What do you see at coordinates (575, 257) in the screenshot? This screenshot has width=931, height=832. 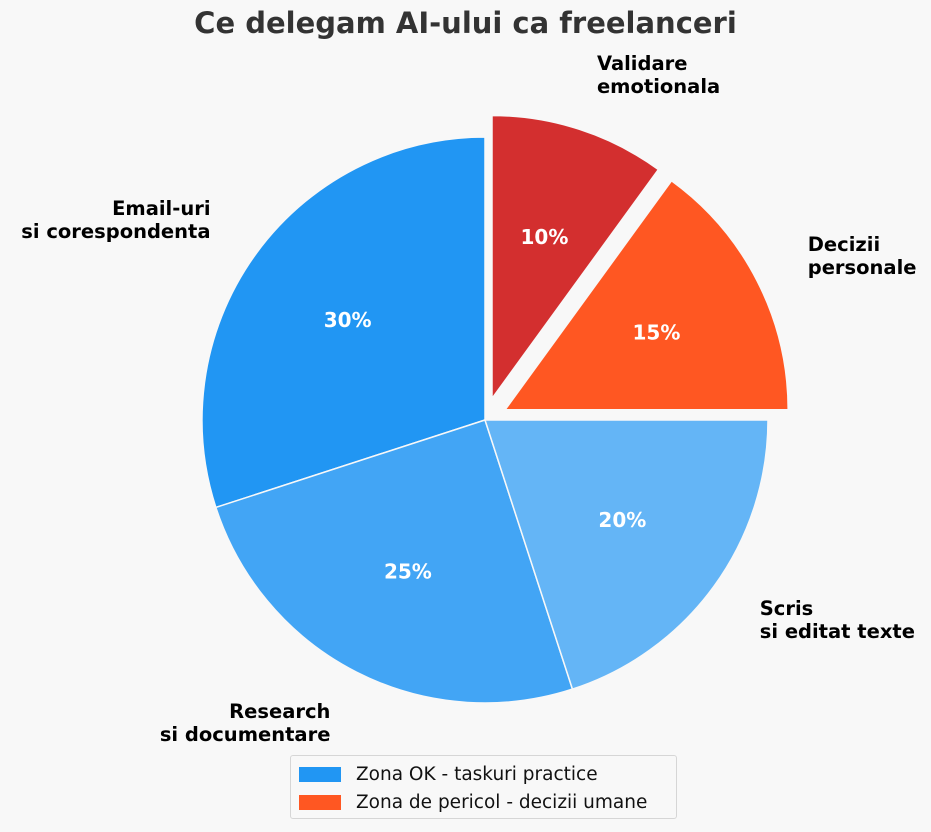 I see `pie-slice-validare` at bounding box center [575, 257].